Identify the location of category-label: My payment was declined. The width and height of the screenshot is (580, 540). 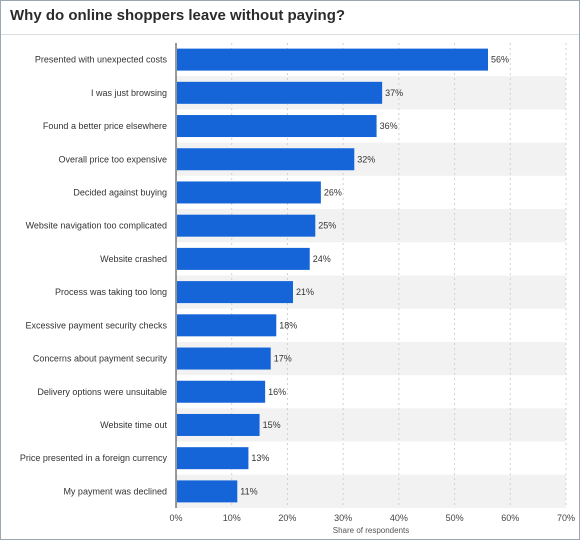
(115, 491).